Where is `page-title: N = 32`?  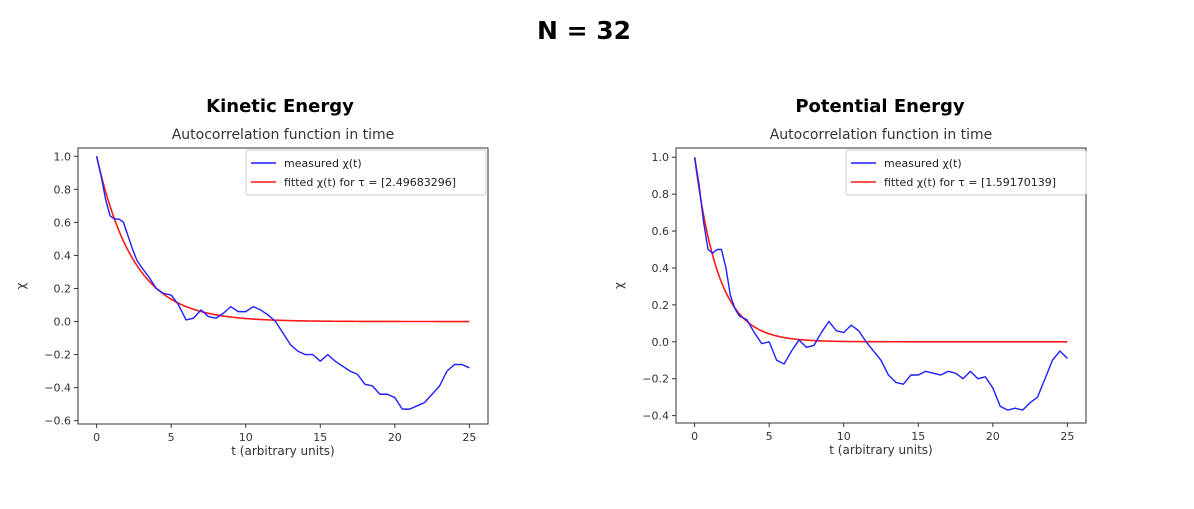 page-title: N = 32 is located at coordinates (584, 30).